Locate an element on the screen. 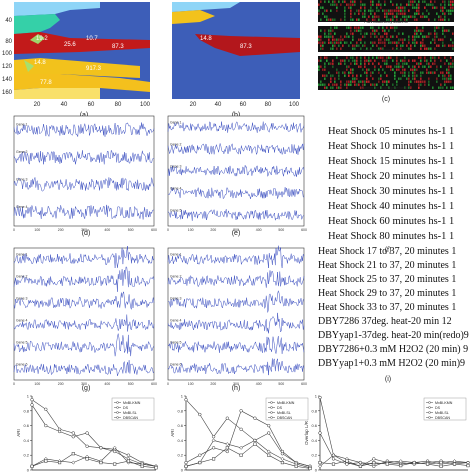  panel-b-label: (b) is located at coordinates (236, 115).